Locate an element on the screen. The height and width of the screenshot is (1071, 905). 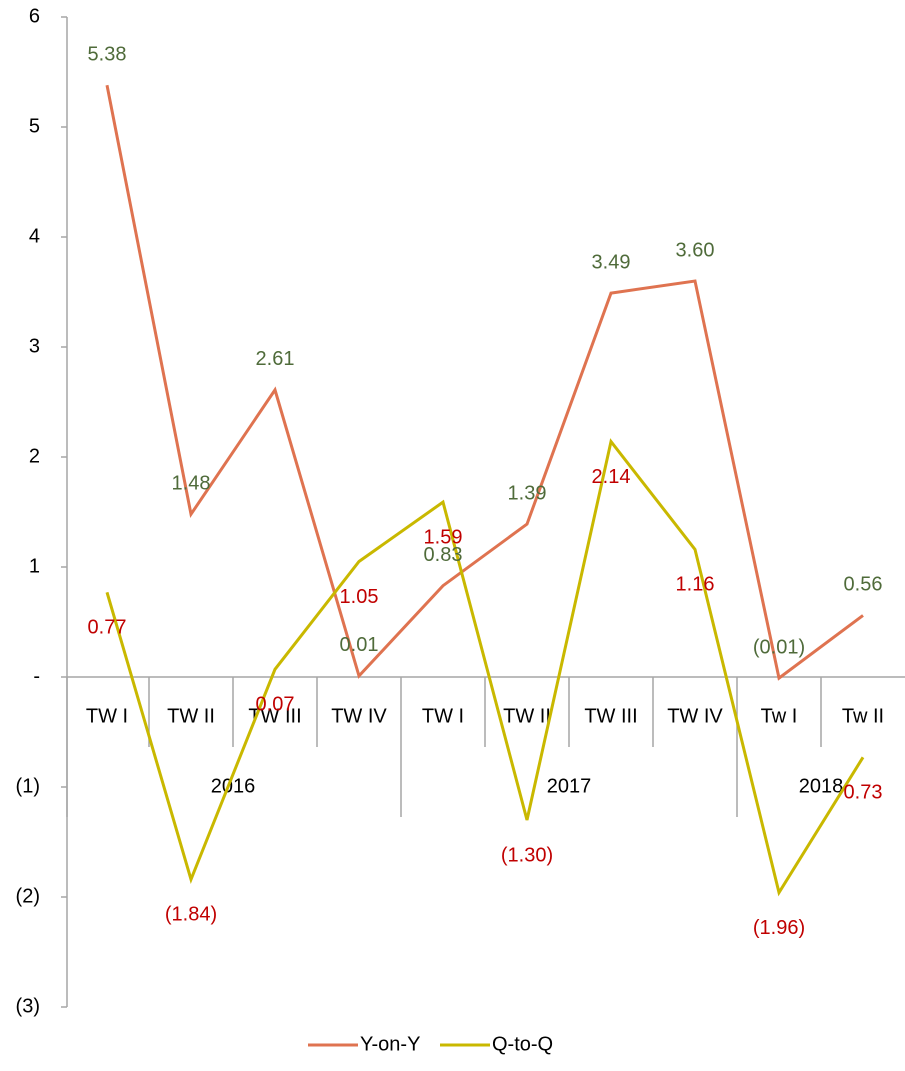
data-label: (1.84) is located at coordinates (191, 915).